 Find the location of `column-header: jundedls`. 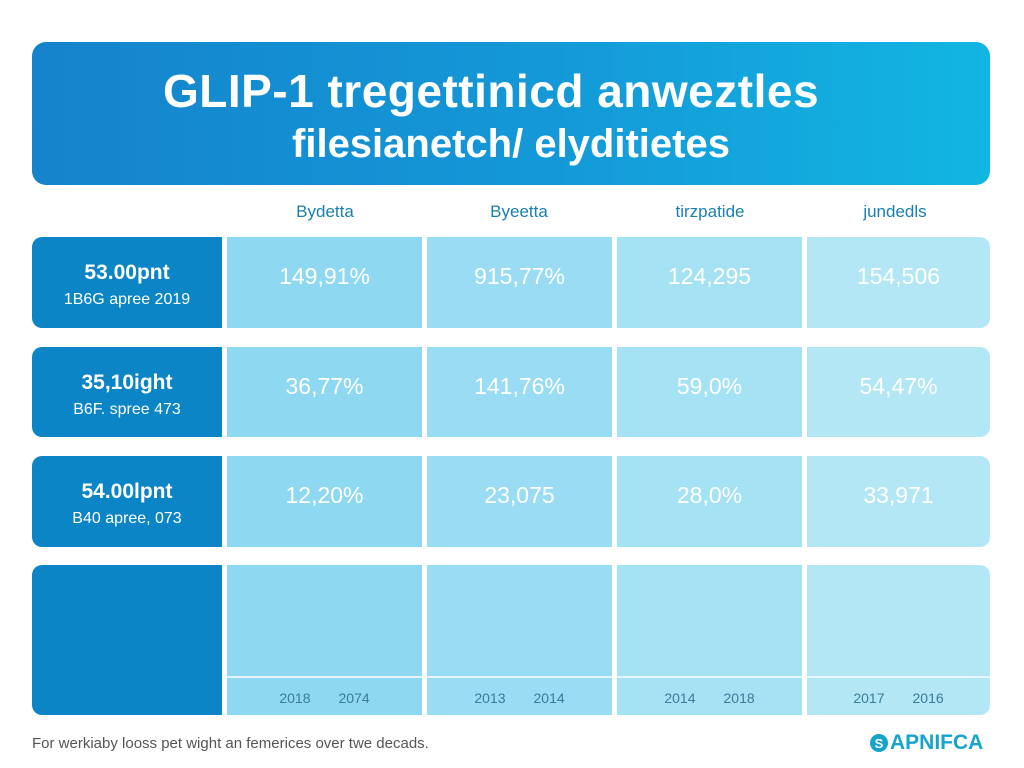

column-header: jundedls is located at coordinates (895, 211).